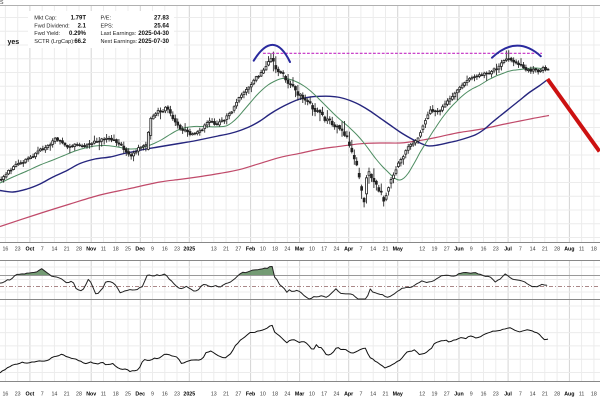  I want to click on svg-text: 0.29%, so click(78, 34).